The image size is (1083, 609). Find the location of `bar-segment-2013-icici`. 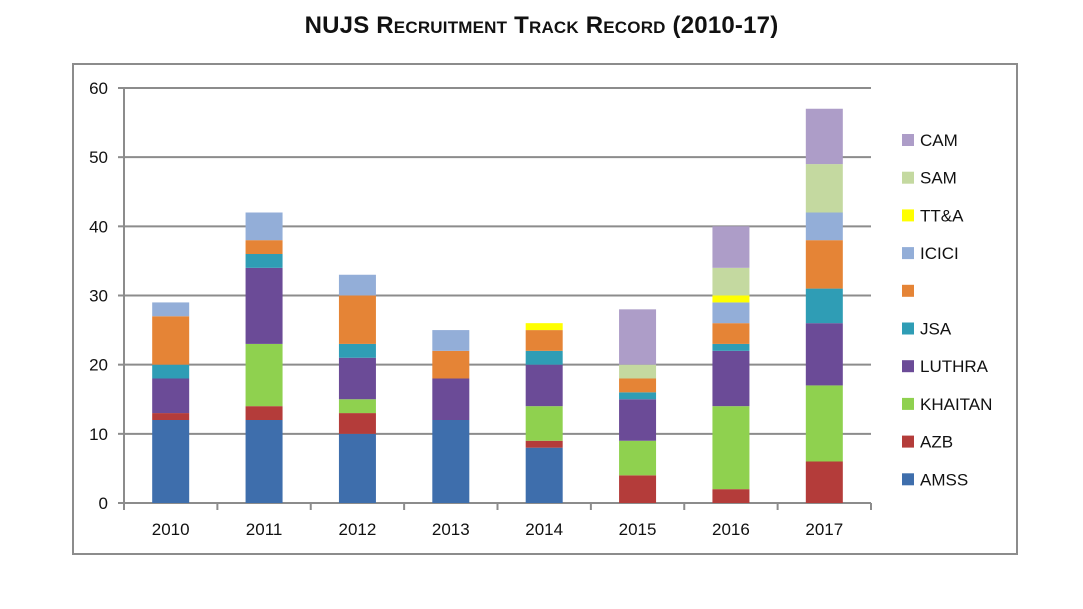

bar-segment-2013-icici is located at coordinates (451, 340).